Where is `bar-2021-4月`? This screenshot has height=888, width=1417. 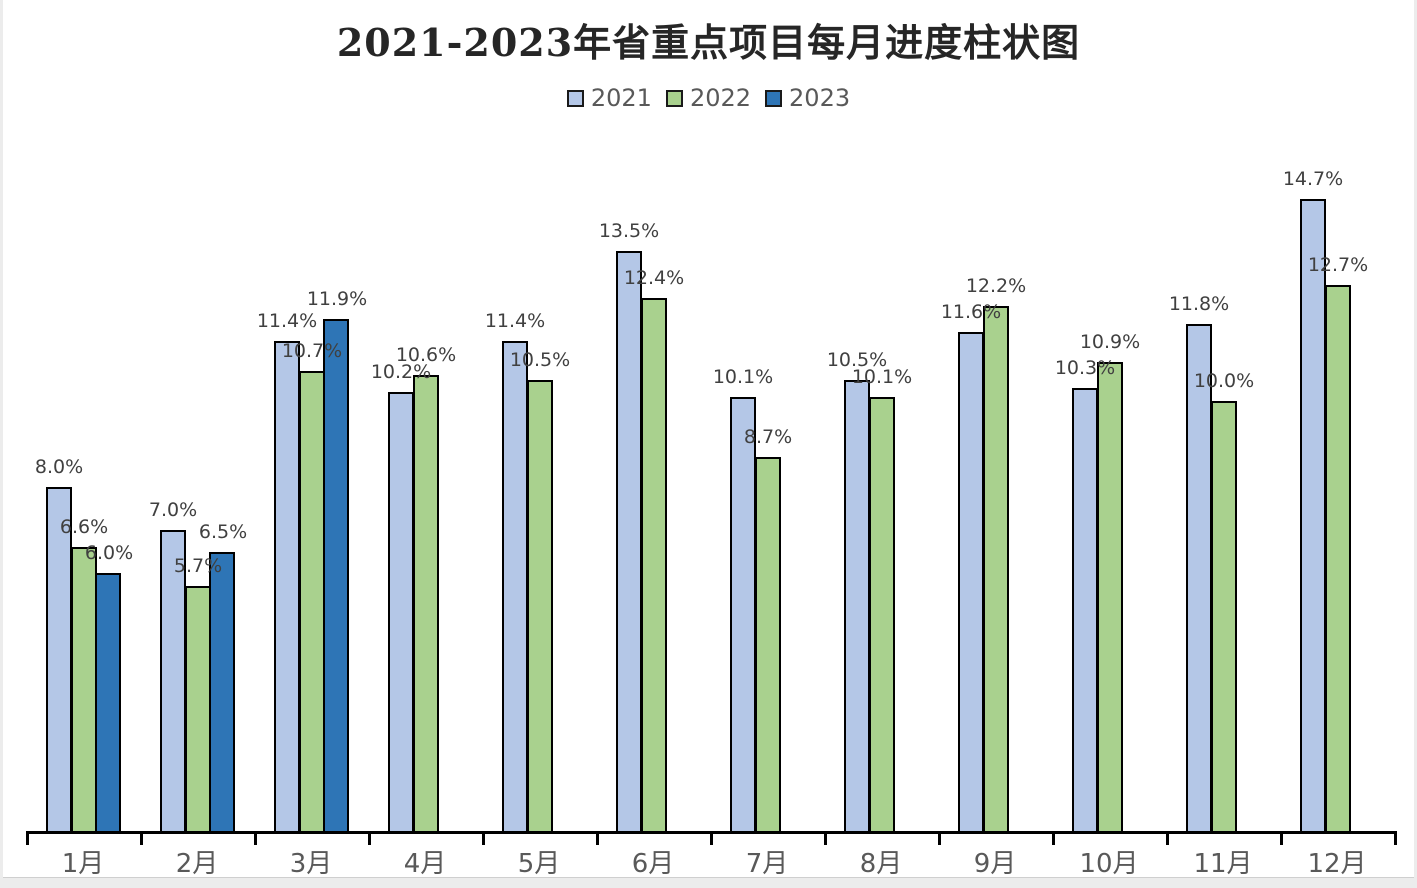 bar-2021-4月 is located at coordinates (401, 611).